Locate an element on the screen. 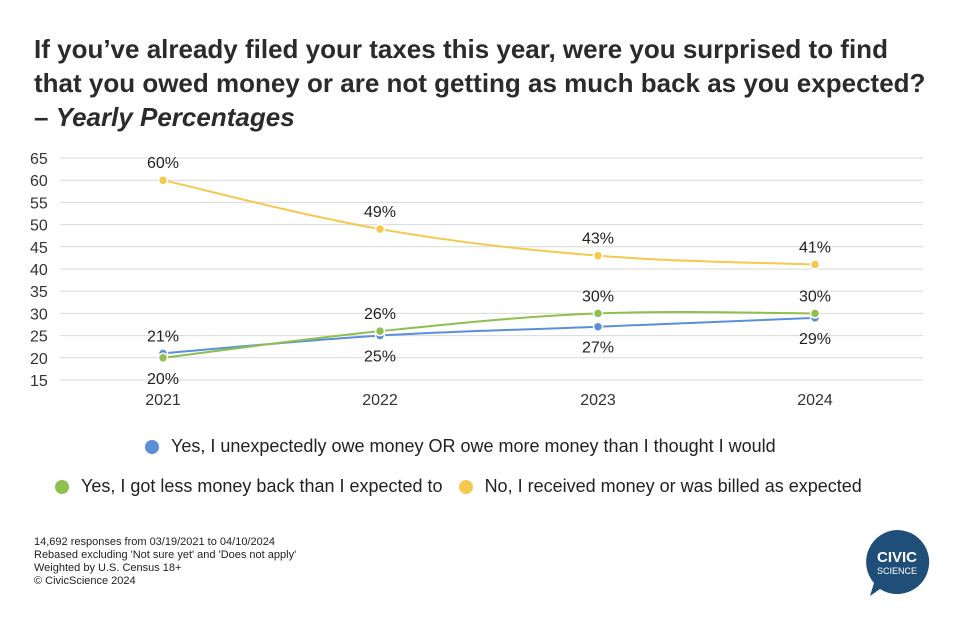 The image size is (966, 623). y-tick-label: 20 is located at coordinates (39, 359).